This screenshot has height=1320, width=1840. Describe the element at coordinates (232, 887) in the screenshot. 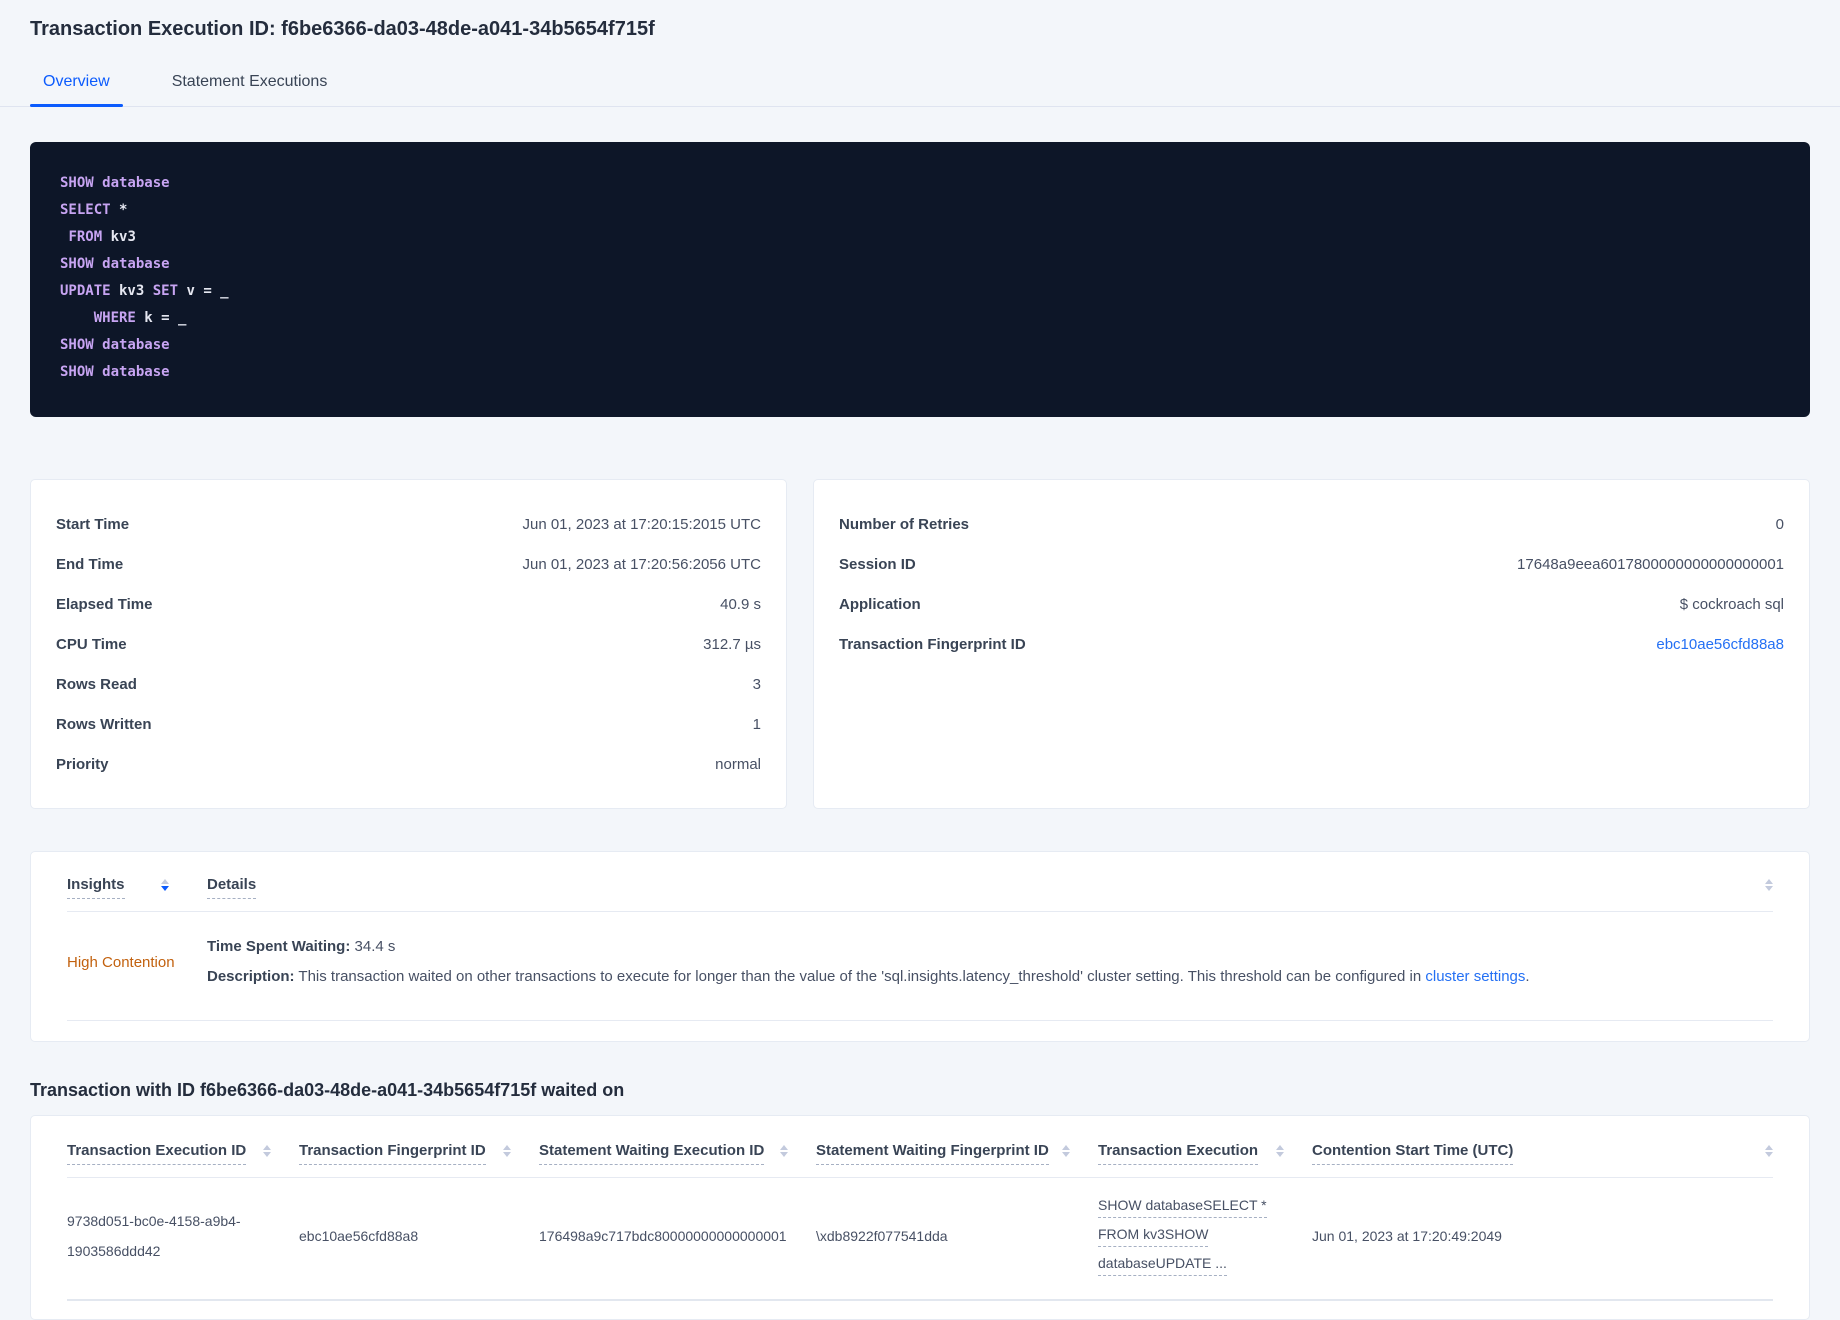

I see `details-column-label: Details` at that location.